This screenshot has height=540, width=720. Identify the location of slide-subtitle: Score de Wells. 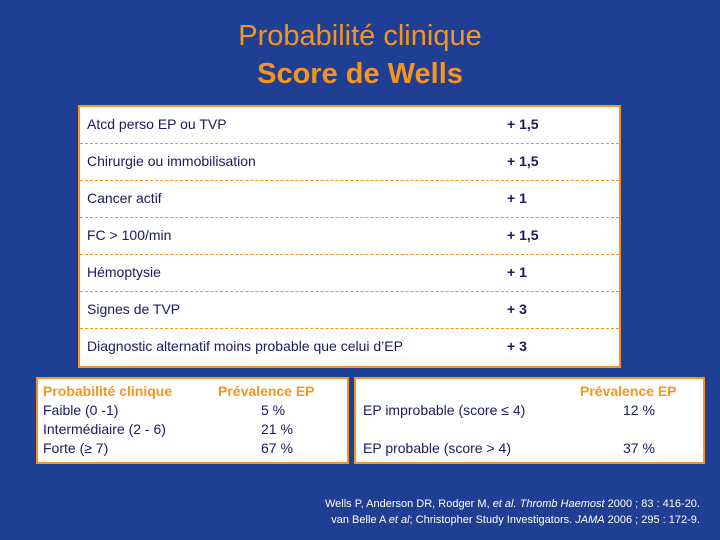
(360, 74).